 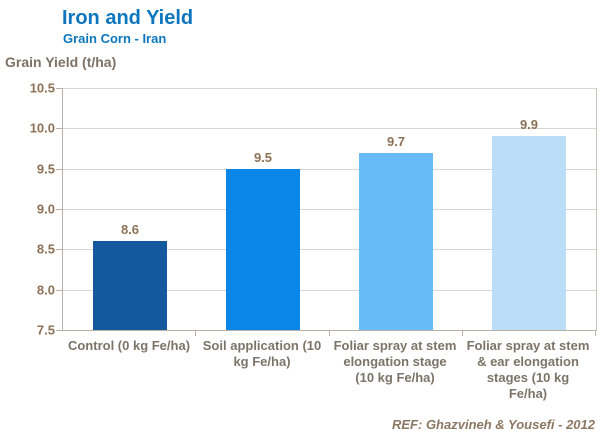 What do you see at coordinates (45, 169) in the screenshot?
I see `y-axis-tick-label: 9.5` at bounding box center [45, 169].